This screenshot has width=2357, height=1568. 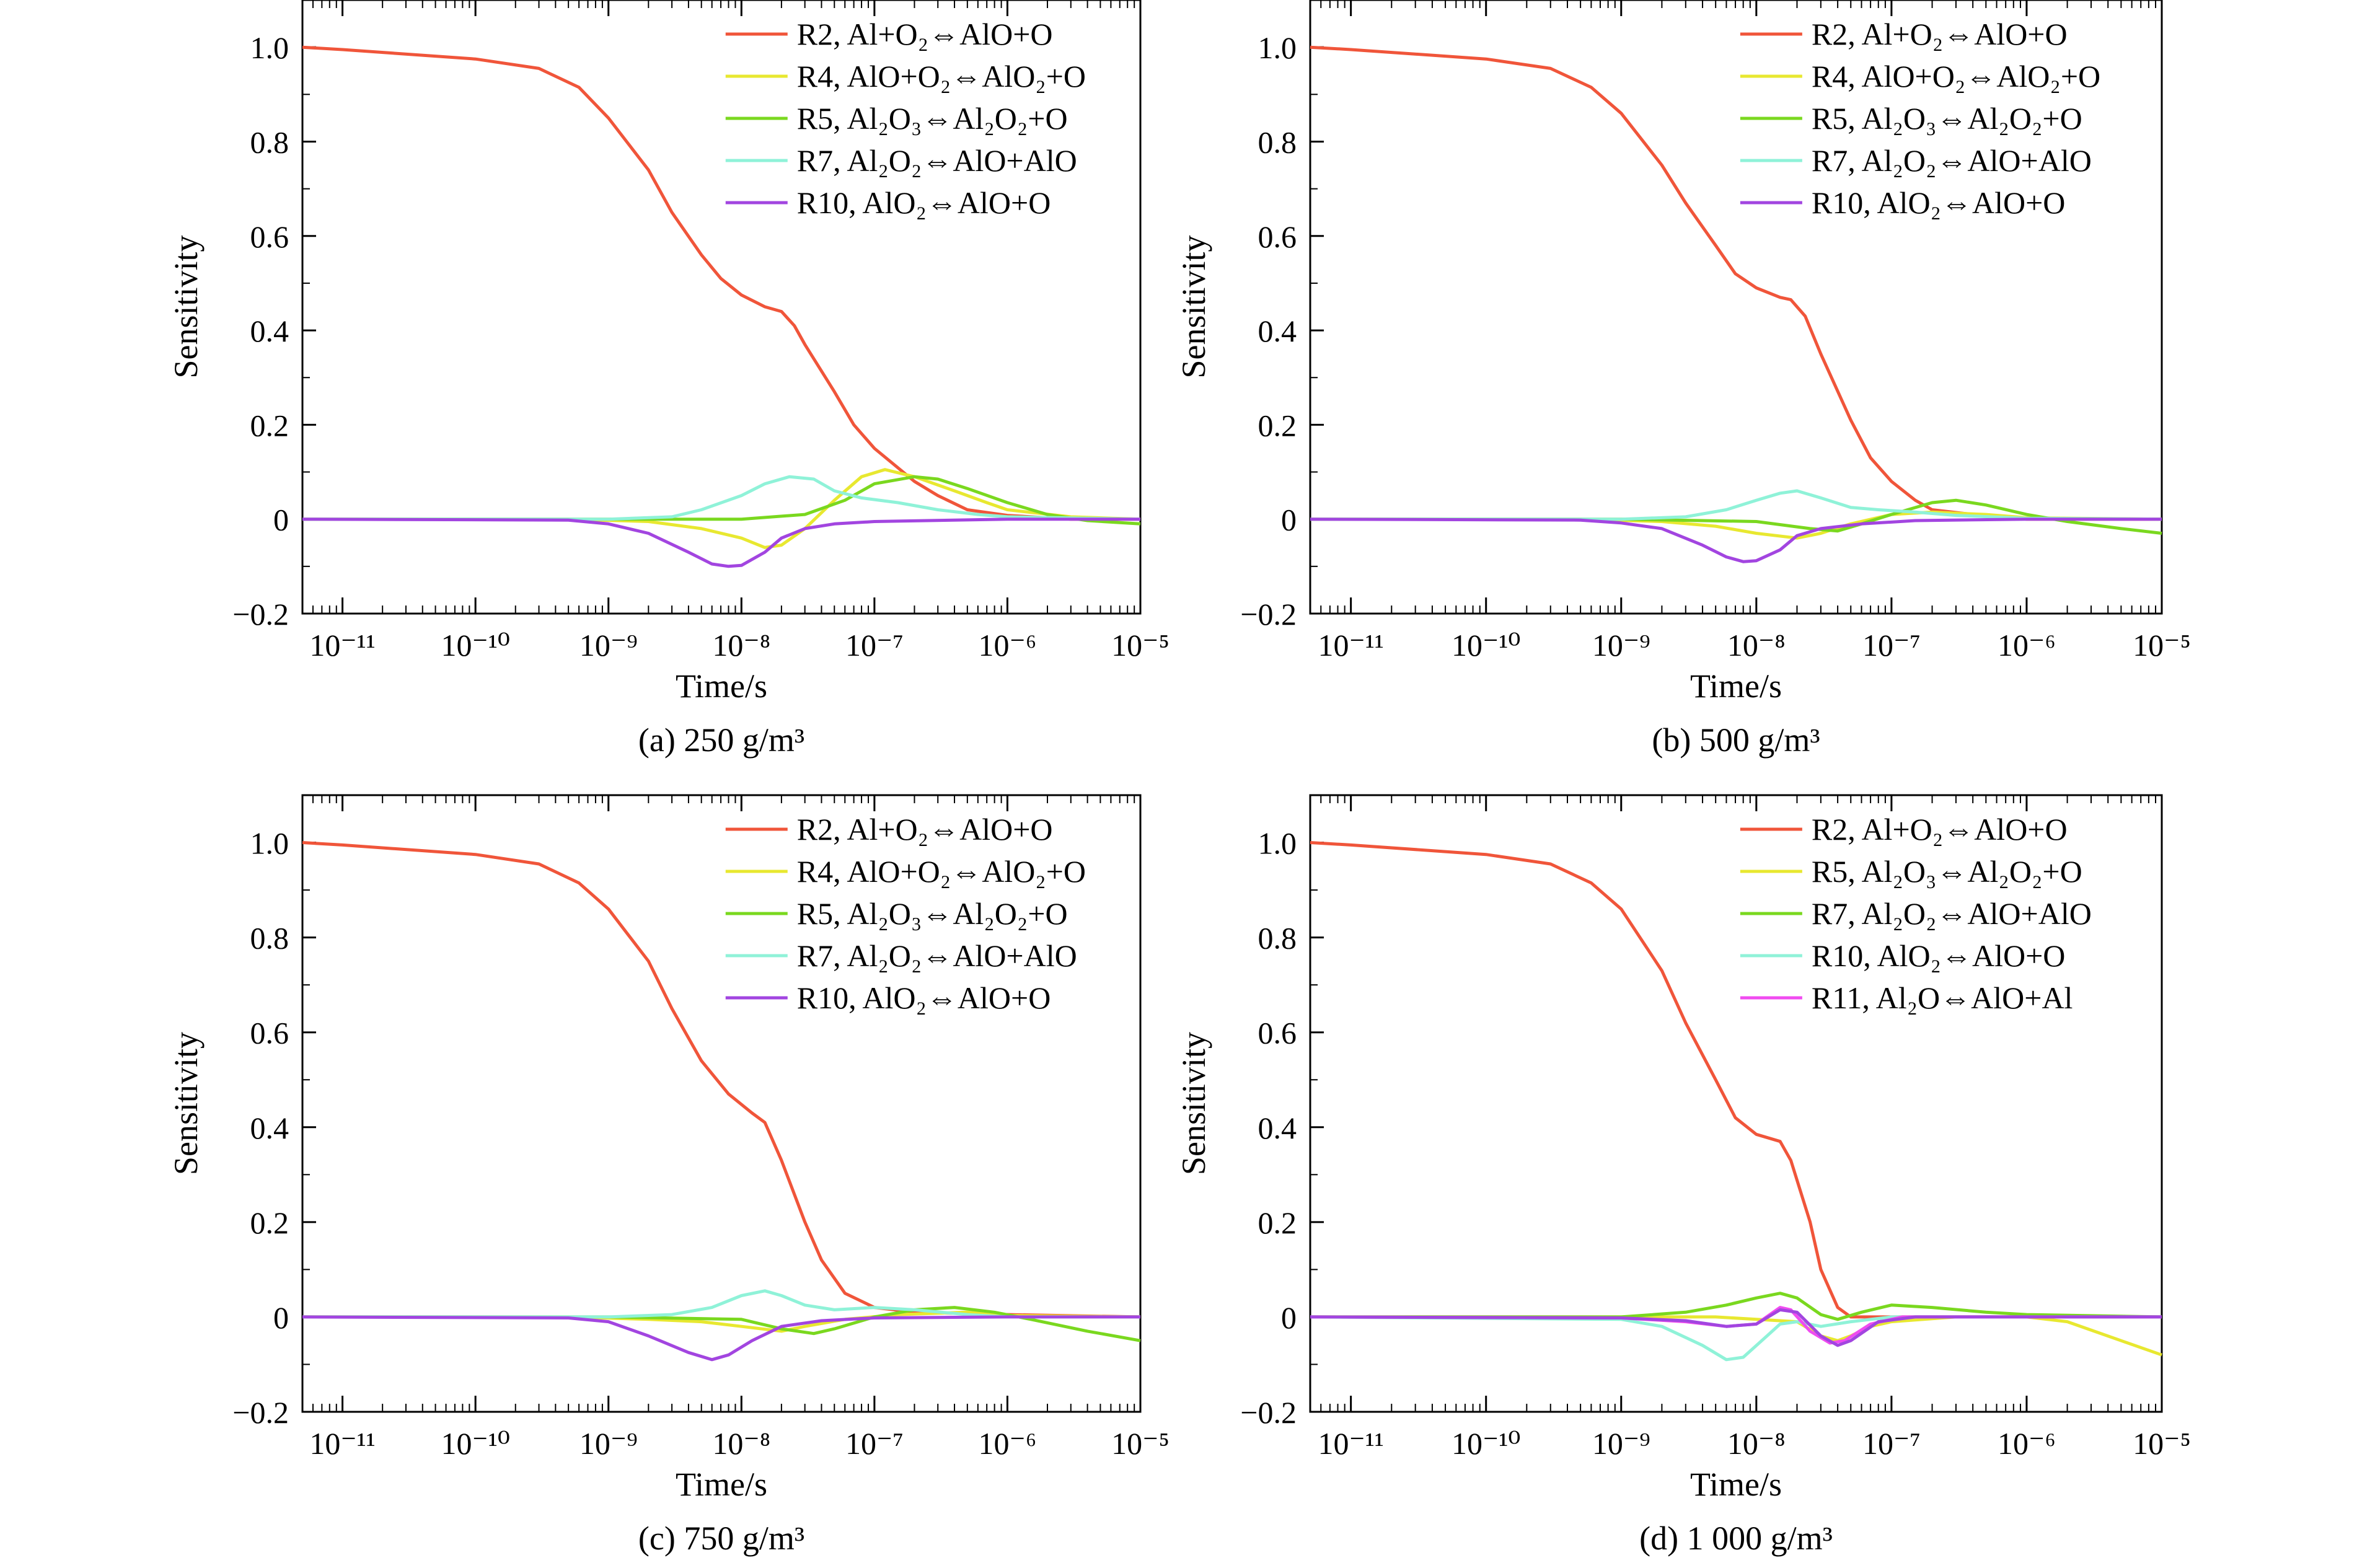 I want to click on panel-caption: (b) 500 g/m³, so click(x=1736, y=740).